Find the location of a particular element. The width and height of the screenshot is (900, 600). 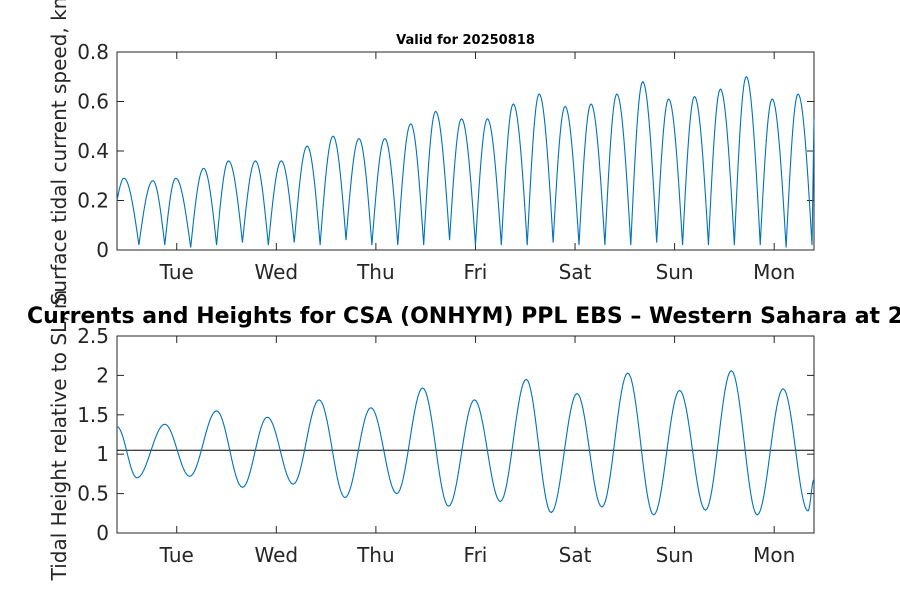

tidal-height-ytick-label: 1.5 is located at coordinates (93, 415).